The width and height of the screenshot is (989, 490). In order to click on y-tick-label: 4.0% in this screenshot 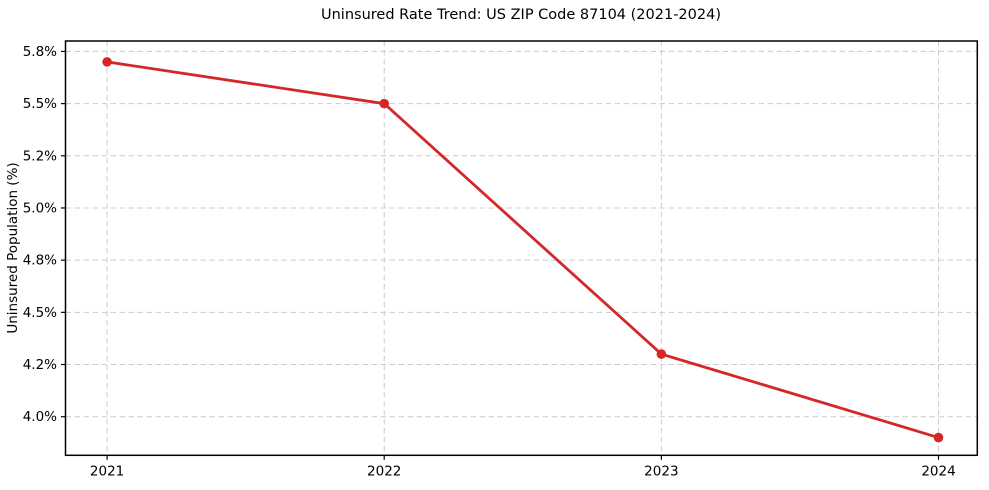, I will do `click(40, 417)`.